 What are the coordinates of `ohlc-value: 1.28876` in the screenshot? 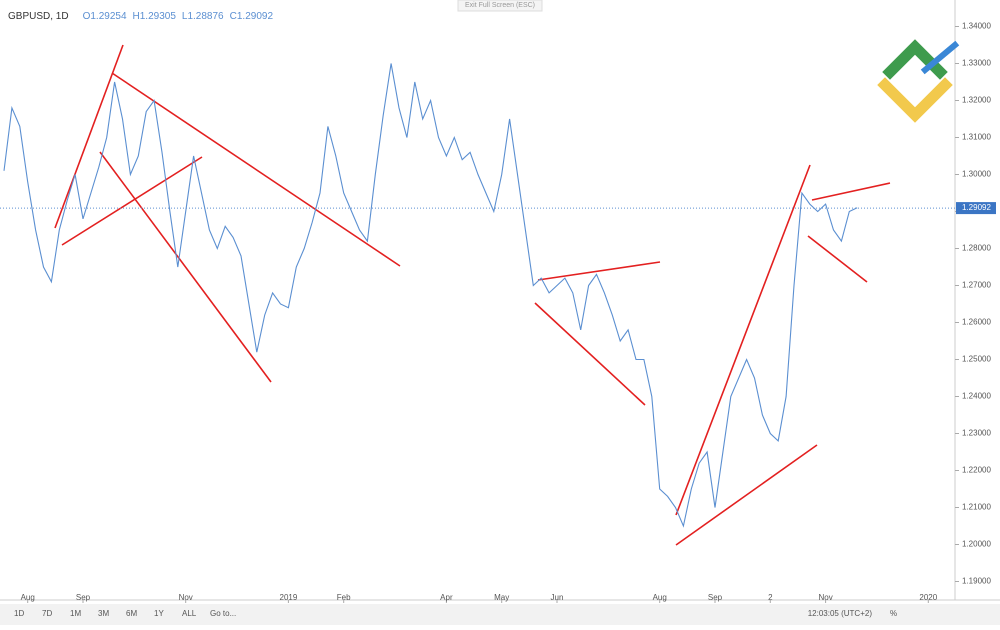 It's located at (205, 16).